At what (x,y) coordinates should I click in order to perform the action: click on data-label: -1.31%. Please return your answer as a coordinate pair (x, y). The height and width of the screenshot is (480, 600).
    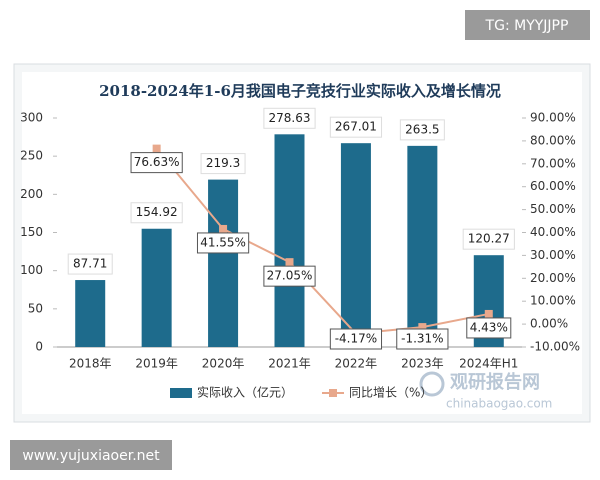
    Looking at the image, I should click on (422, 339).